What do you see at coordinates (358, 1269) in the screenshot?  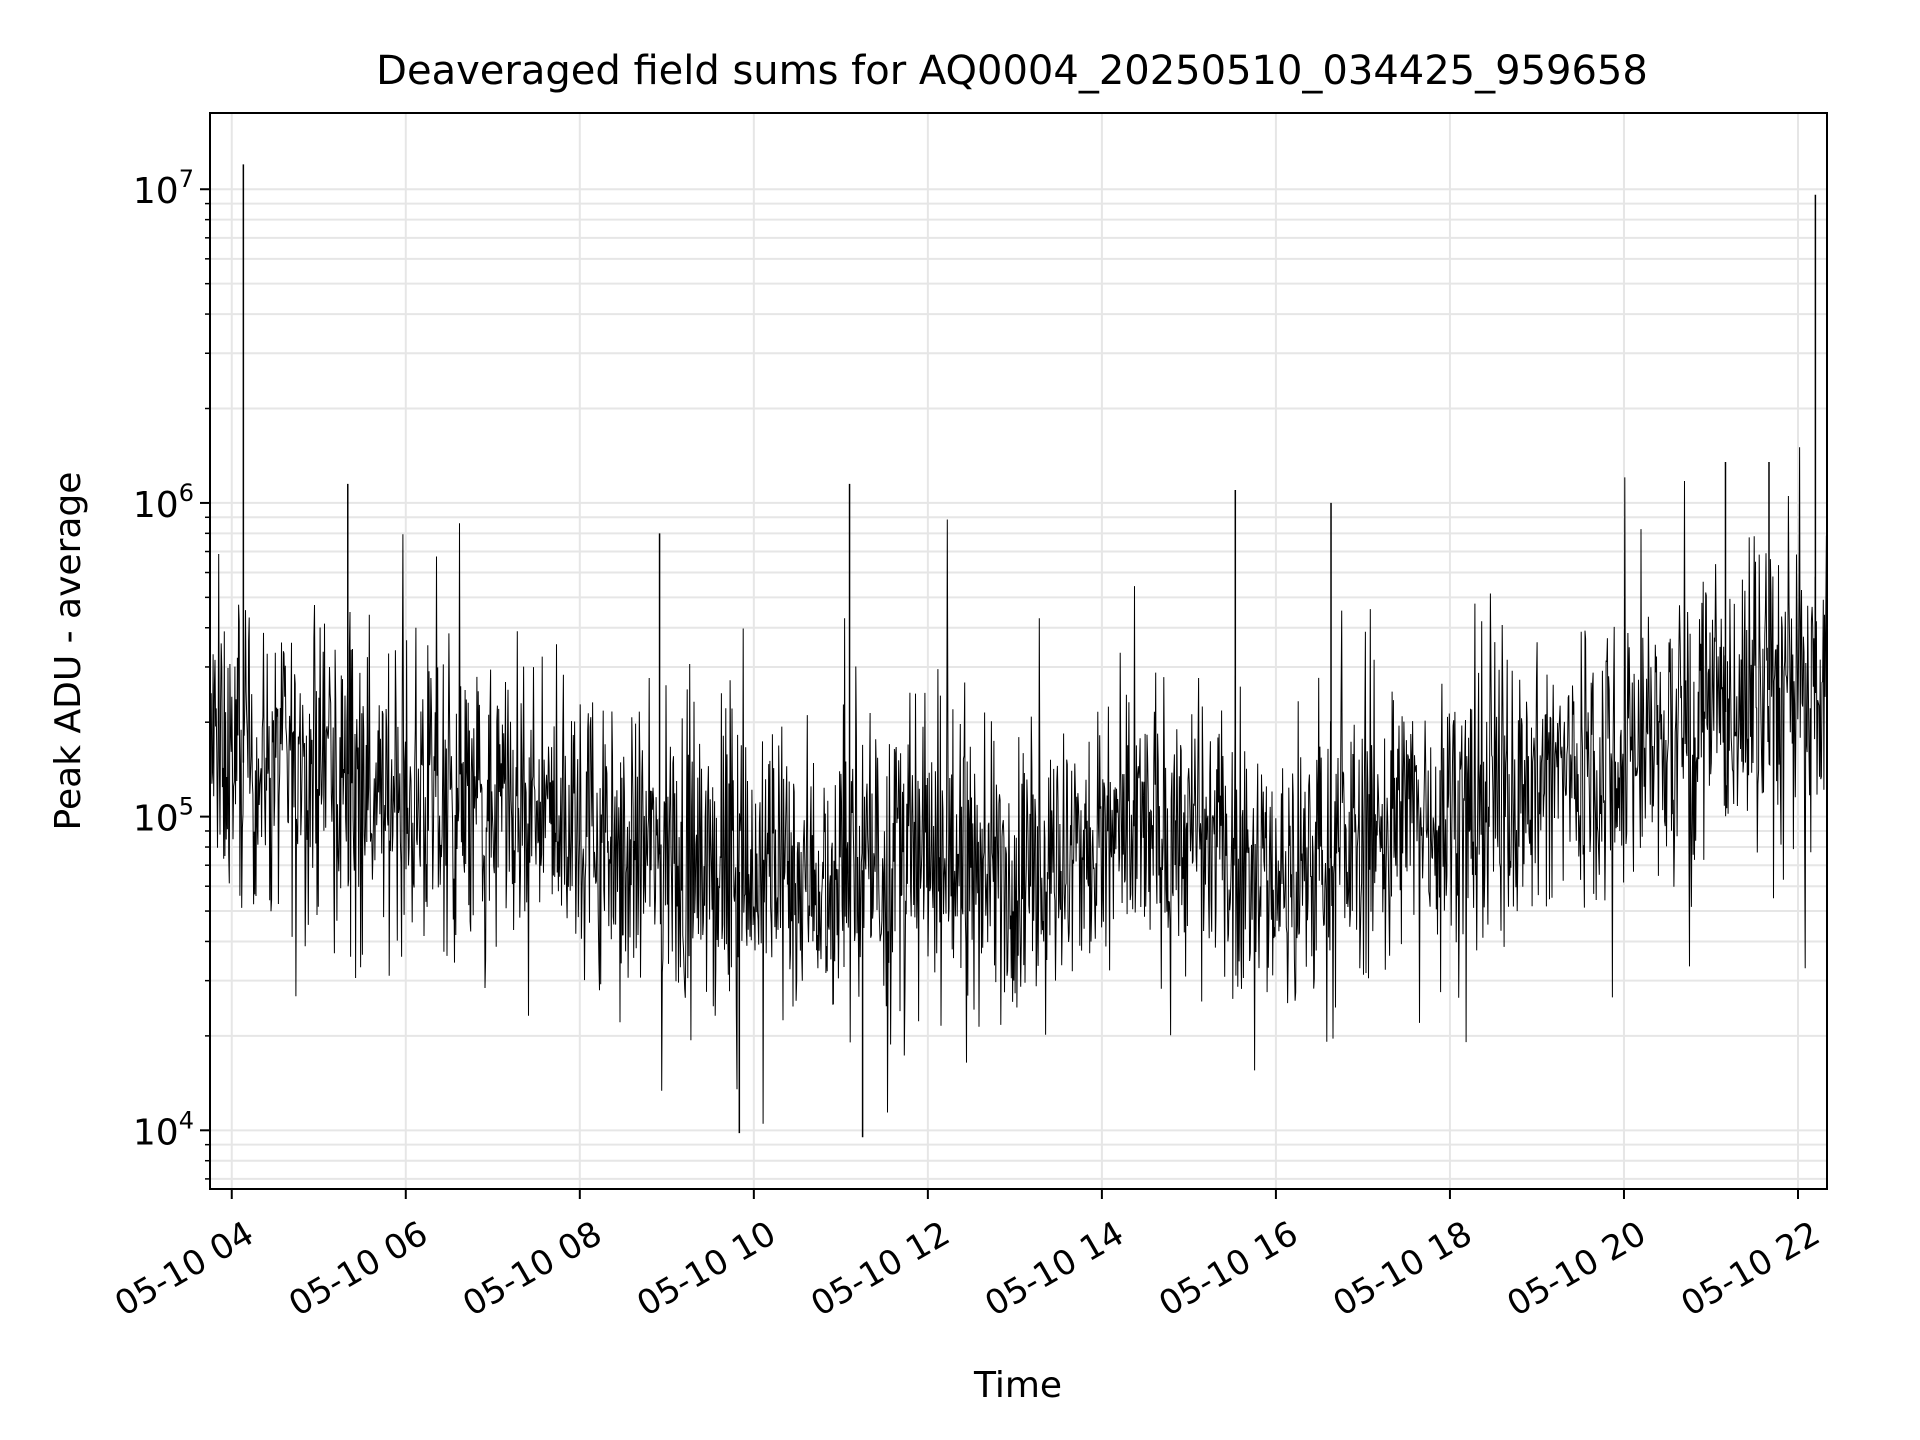 I see `x-tick-label: 05-10 06` at bounding box center [358, 1269].